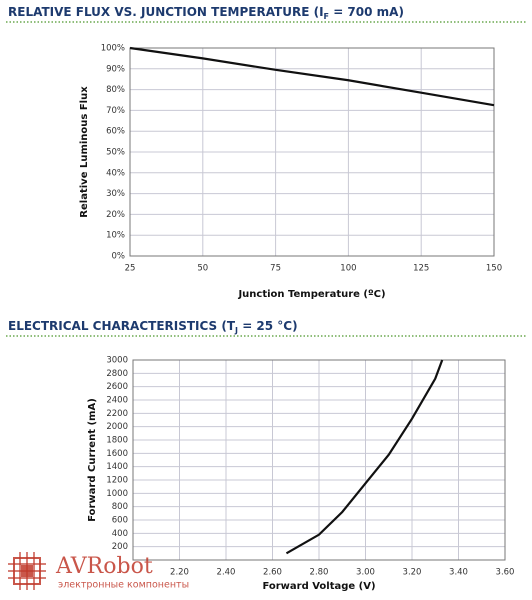 This screenshot has width=532, height=600. I want to click on chart-title: ELECTRICAL CHARACTERISTICS (TJ = 25 °C), so click(153, 327).